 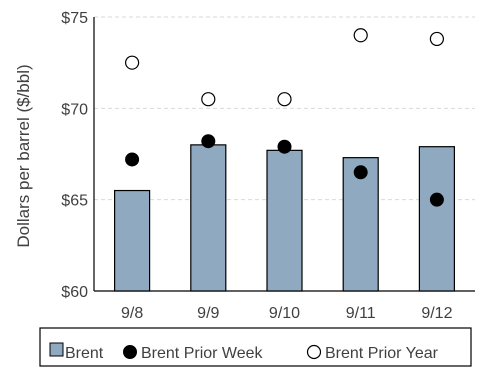 I want to click on legend-label-brent-prior-year: Brent Prior Year, so click(x=382, y=353).